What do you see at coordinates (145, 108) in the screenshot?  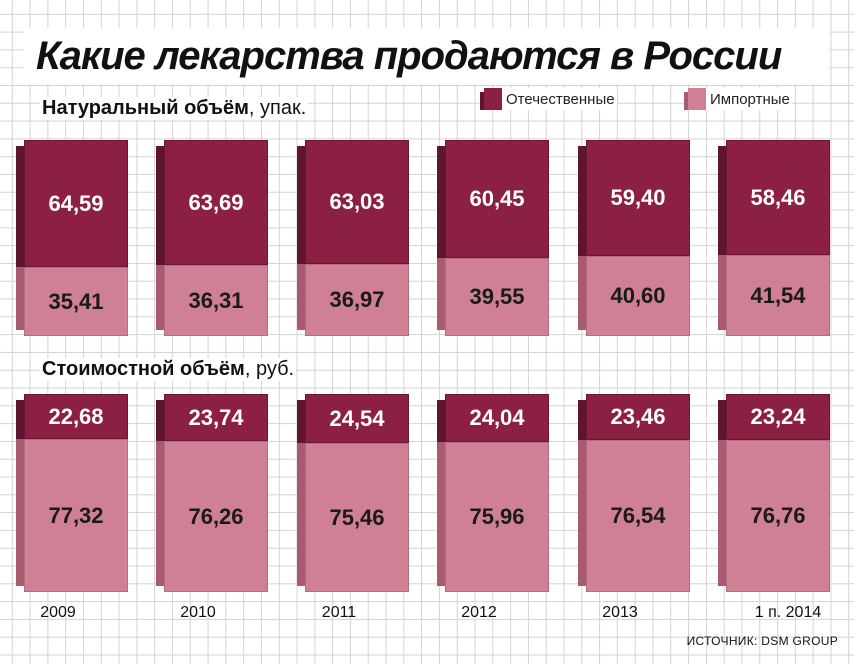 I see `section-label-volume-bold: Натуральный объём` at bounding box center [145, 108].